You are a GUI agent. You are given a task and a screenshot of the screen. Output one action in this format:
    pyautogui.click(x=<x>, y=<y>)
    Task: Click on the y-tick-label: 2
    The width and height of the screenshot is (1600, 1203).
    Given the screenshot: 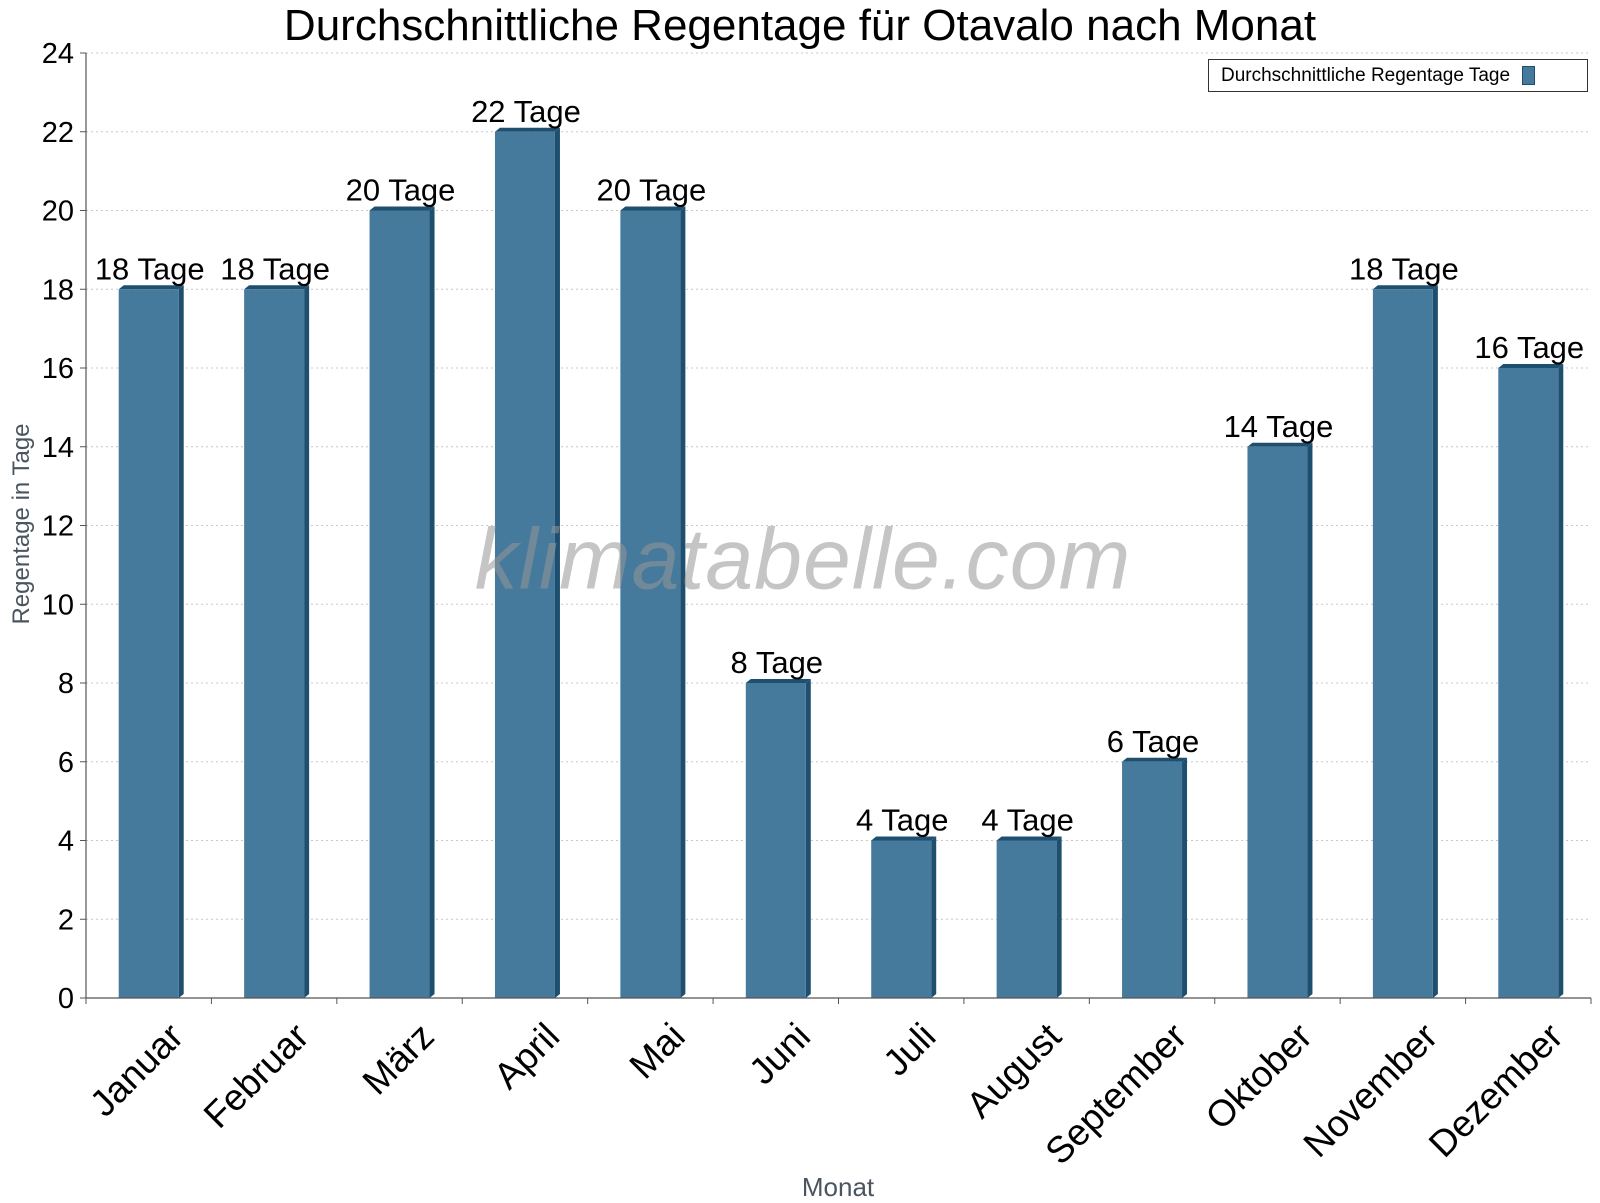 What is the action you would take?
    pyautogui.click(x=66, y=920)
    